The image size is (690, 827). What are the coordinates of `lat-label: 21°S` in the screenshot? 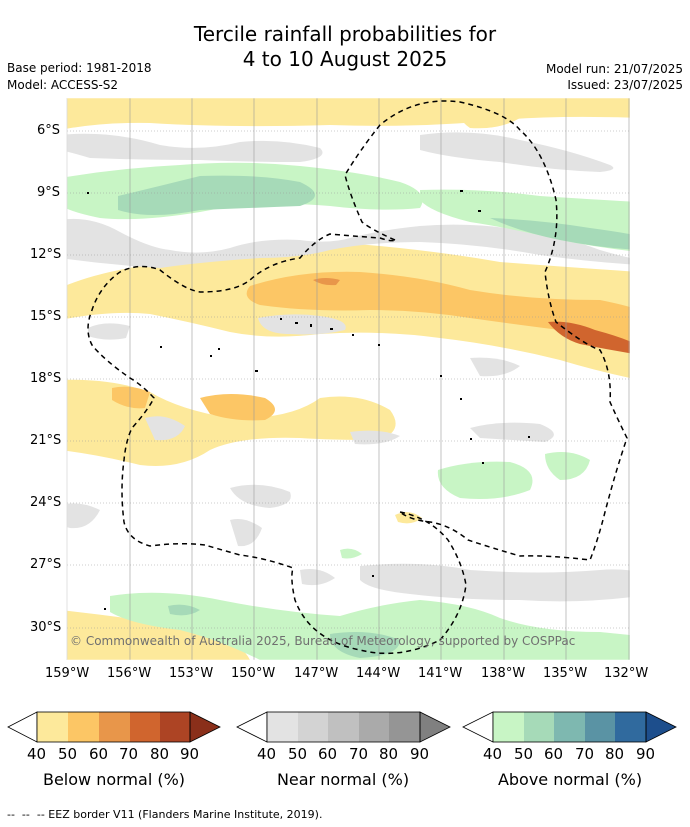 It's located at (46, 440).